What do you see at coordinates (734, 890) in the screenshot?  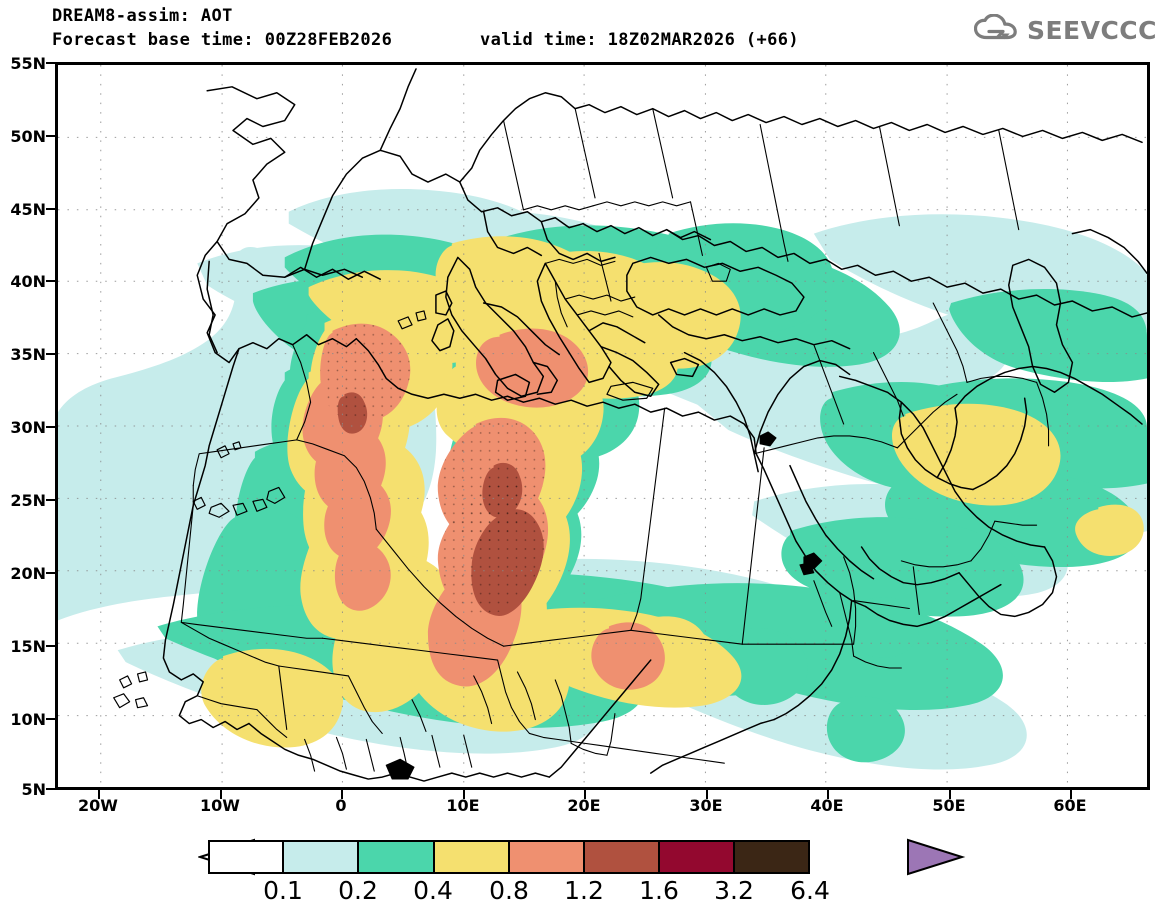 I see `colorbar-tick-3p2: 3.2` at bounding box center [734, 890].